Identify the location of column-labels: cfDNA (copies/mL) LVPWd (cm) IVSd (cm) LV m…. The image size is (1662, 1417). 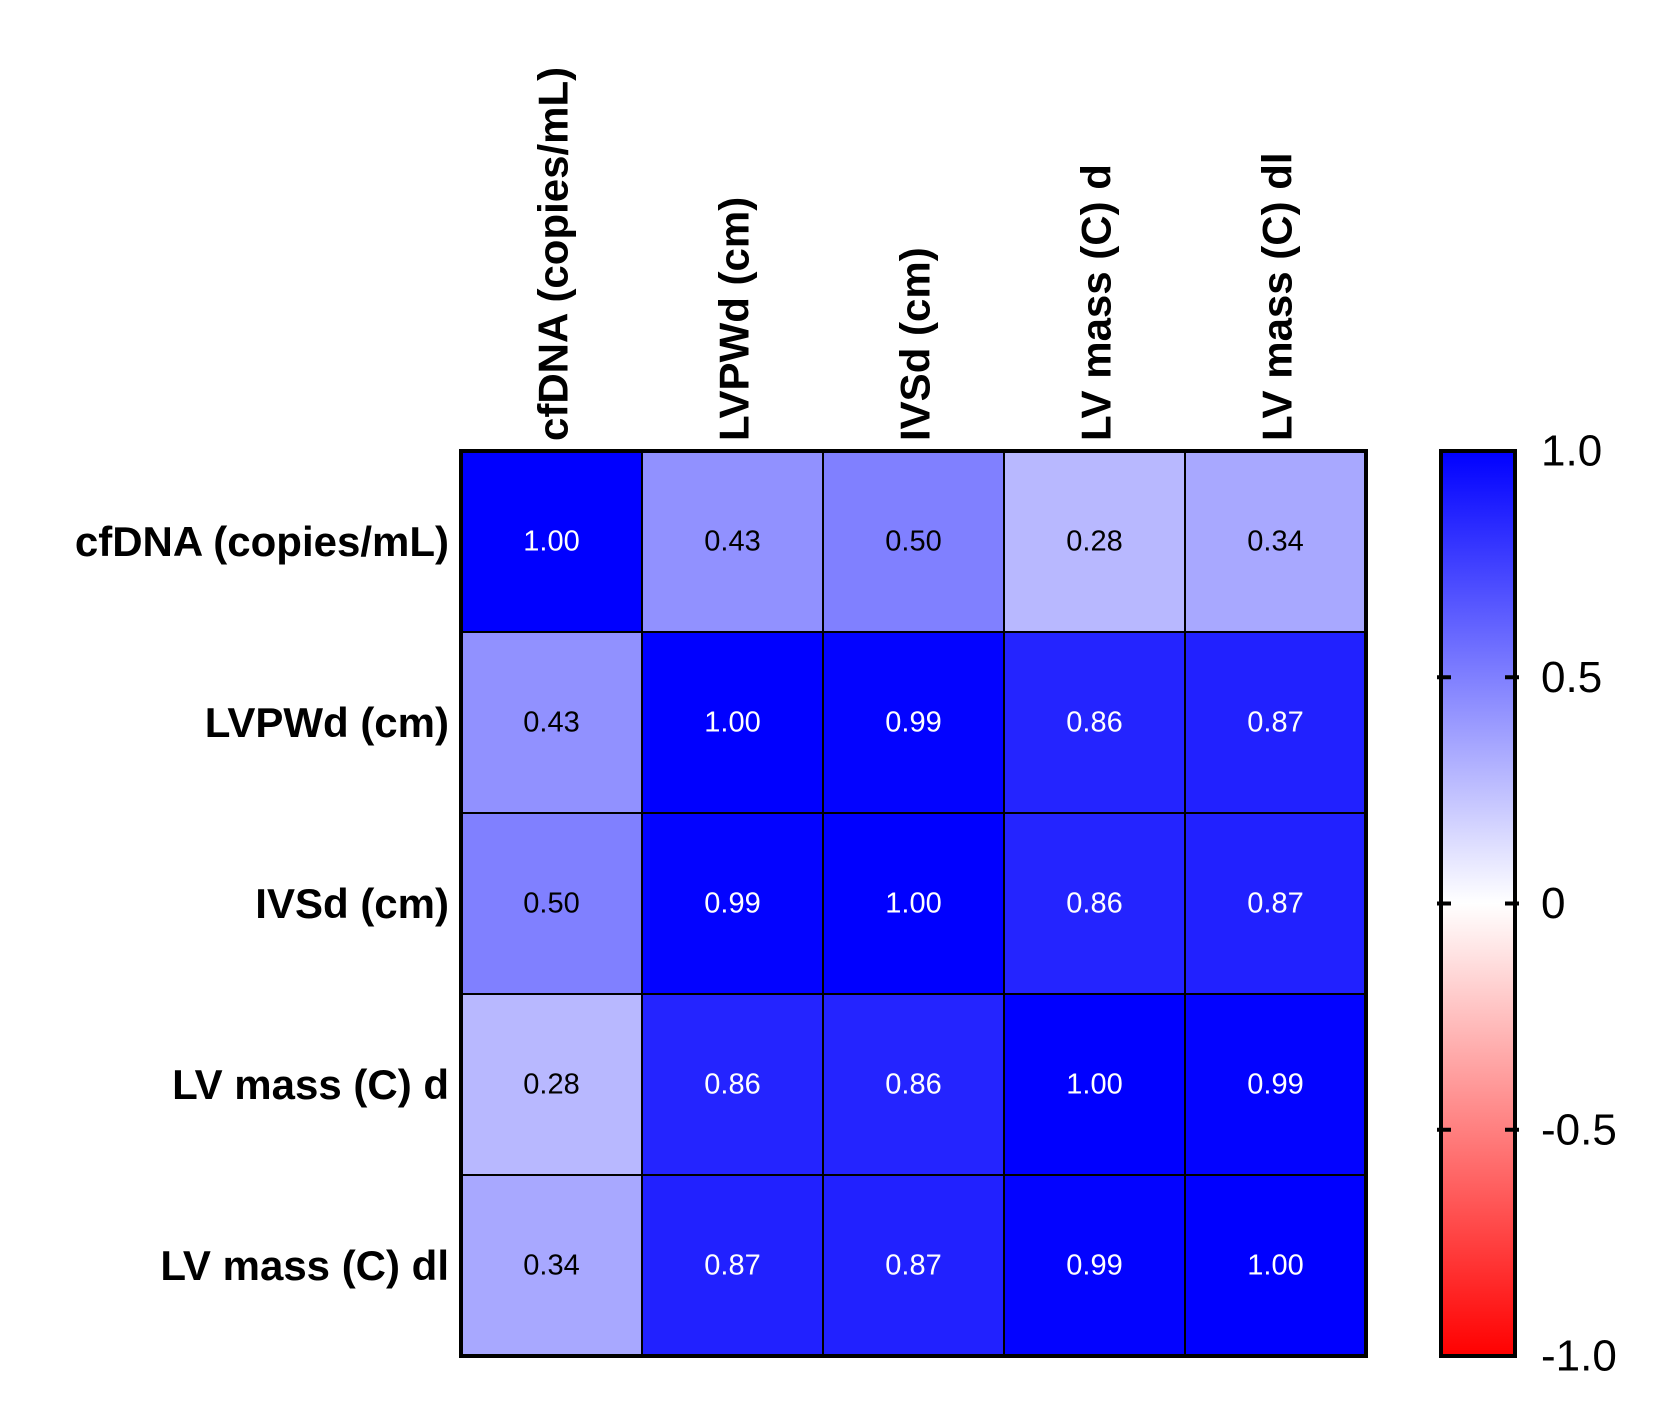
(915, 254).